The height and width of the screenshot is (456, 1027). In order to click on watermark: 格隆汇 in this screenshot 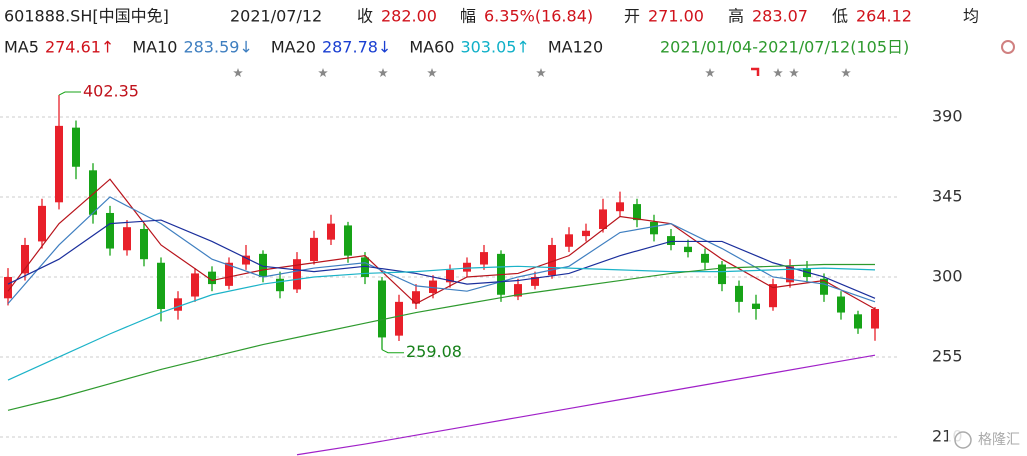, I will do `click(986, 440)`.